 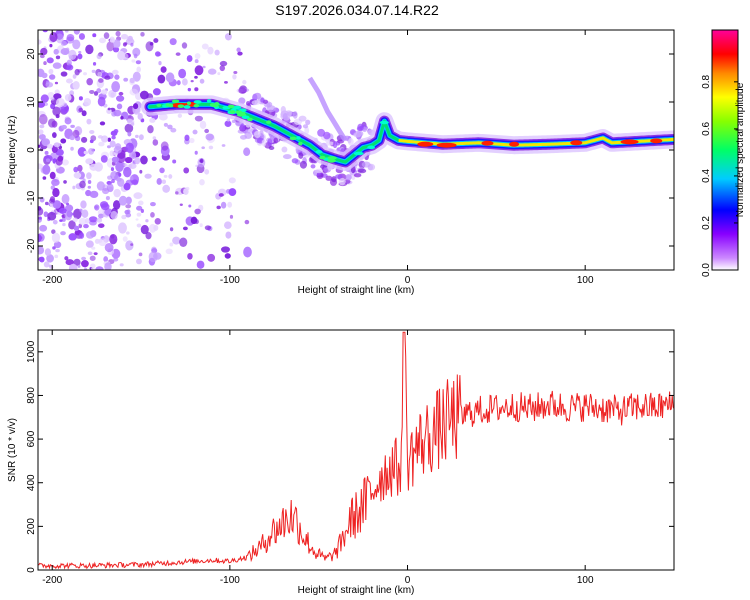 What do you see at coordinates (706, 176) in the screenshot?
I see `colorbar-tick-label: 0.4` at bounding box center [706, 176].